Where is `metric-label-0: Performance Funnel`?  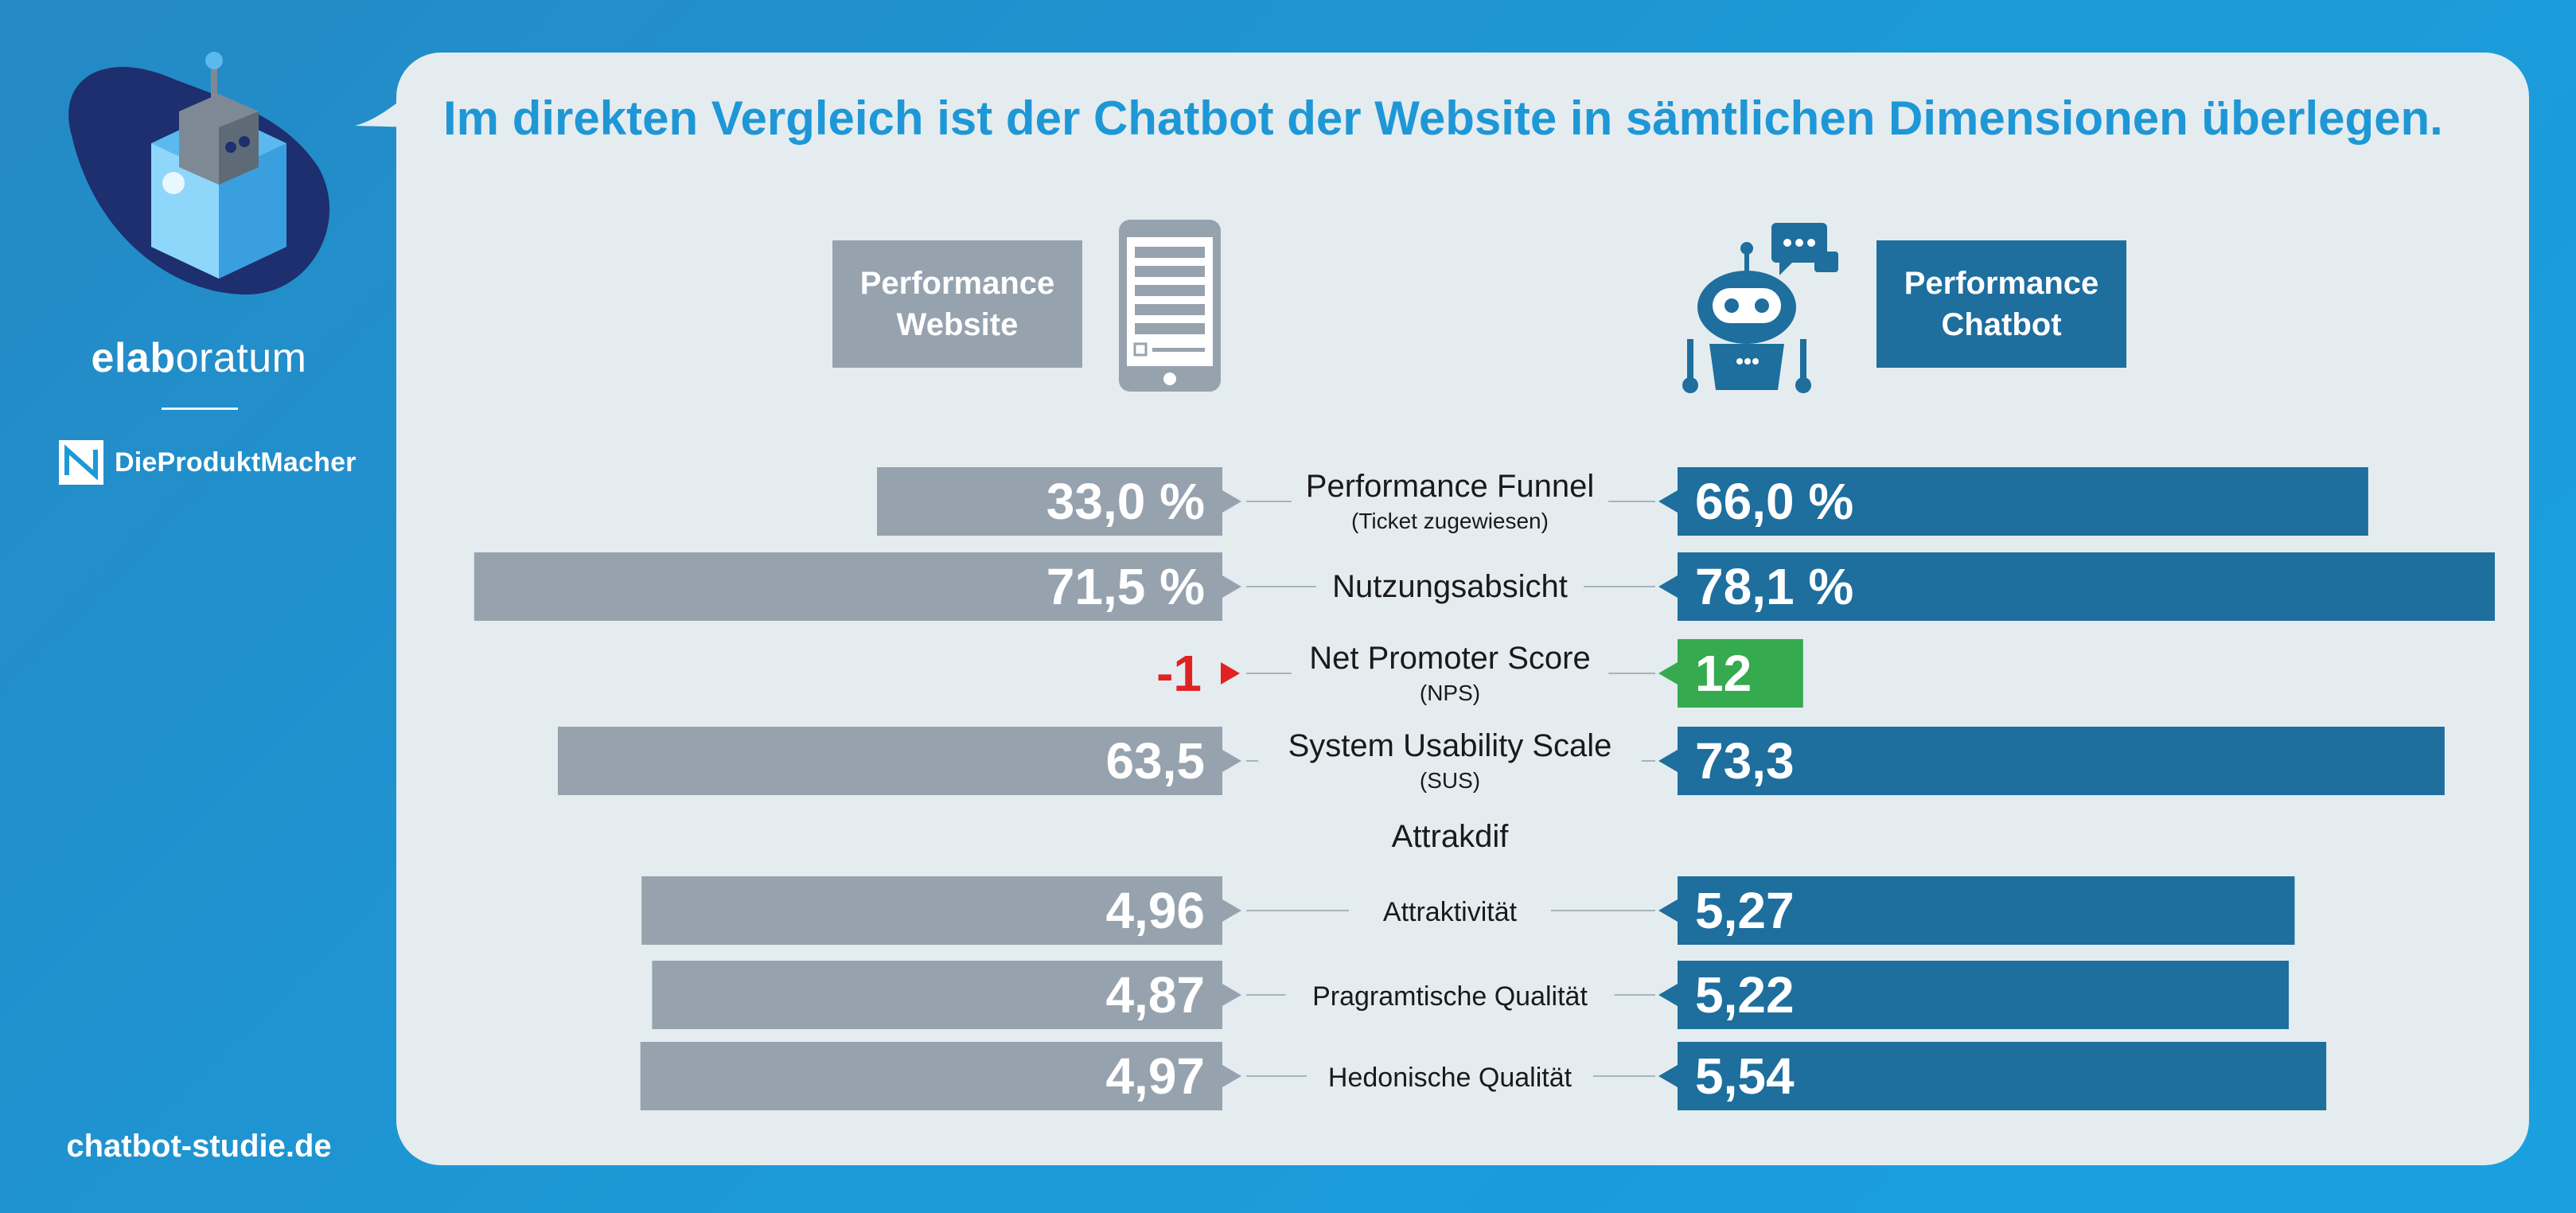 metric-label-0: Performance Funnel is located at coordinates (1450, 486).